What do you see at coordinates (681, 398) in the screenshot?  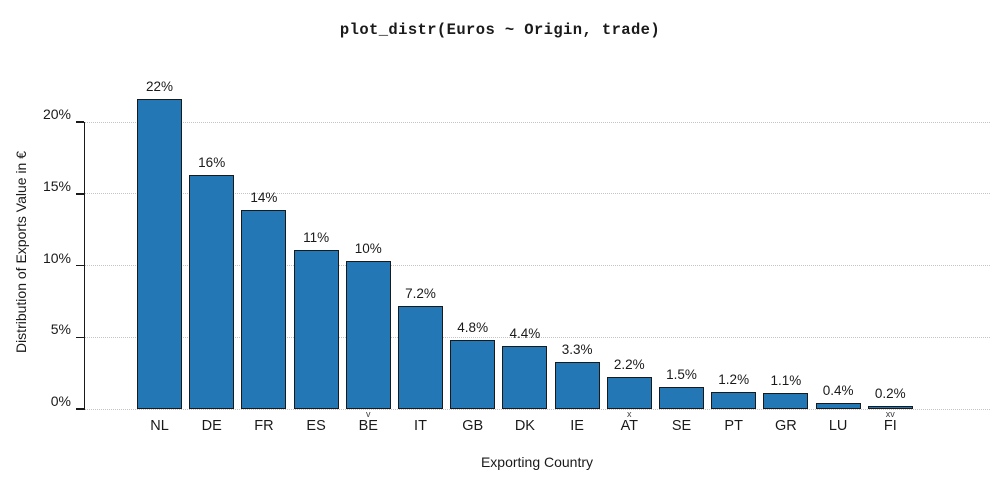 I see `bar-SE` at bounding box center [681, 398].